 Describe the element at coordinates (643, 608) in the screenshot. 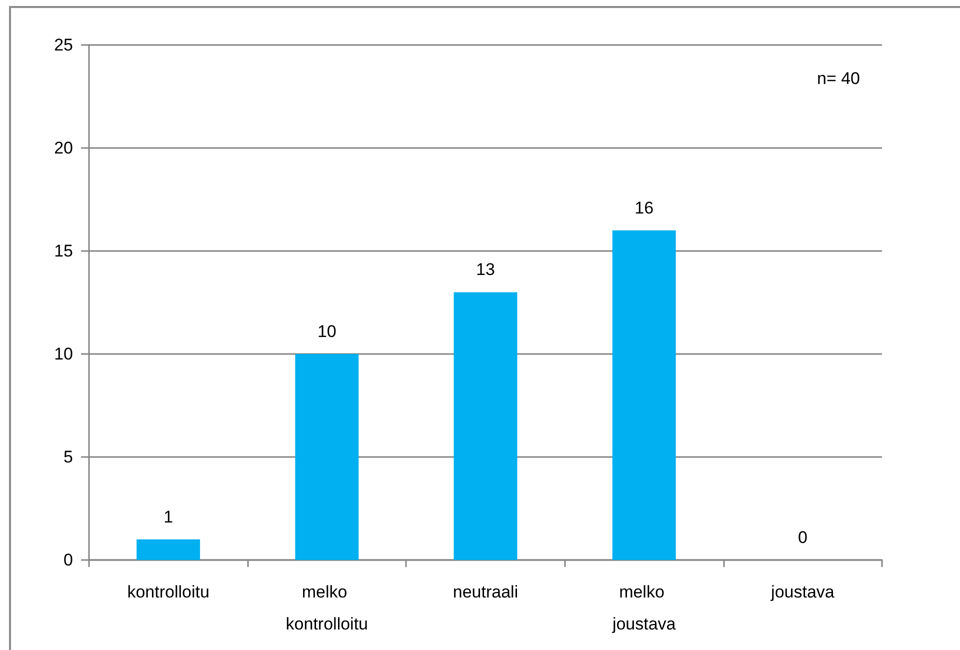

I see `x-tick-label: melko joustava` at that location.